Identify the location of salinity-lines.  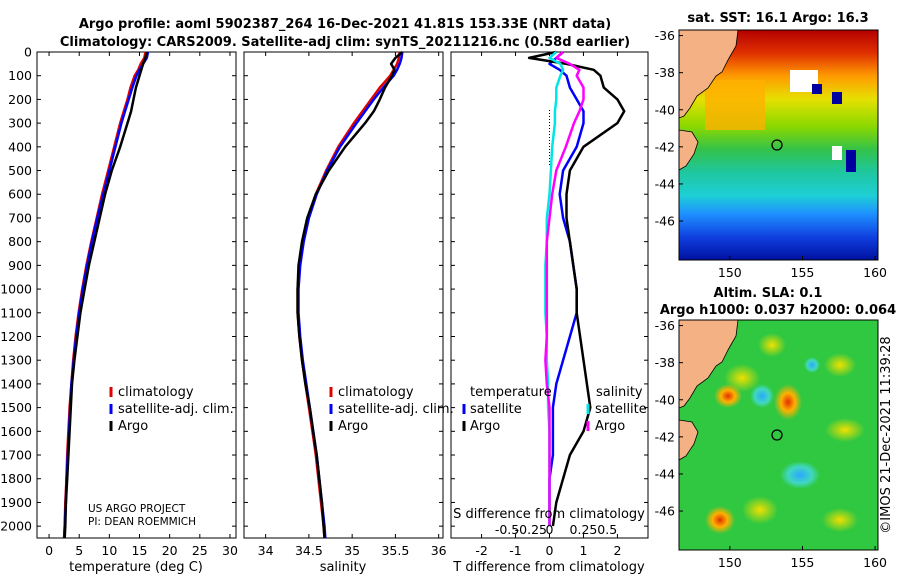
(350, 295).